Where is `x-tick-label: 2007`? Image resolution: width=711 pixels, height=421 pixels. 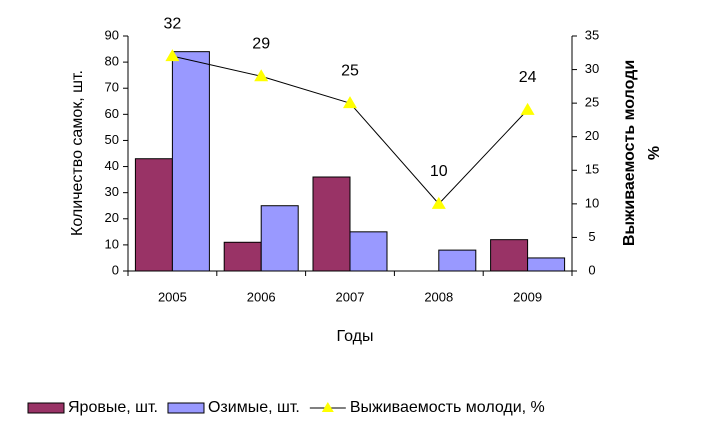
x-tick-label: 2007 is located at coordinates (350, 296).